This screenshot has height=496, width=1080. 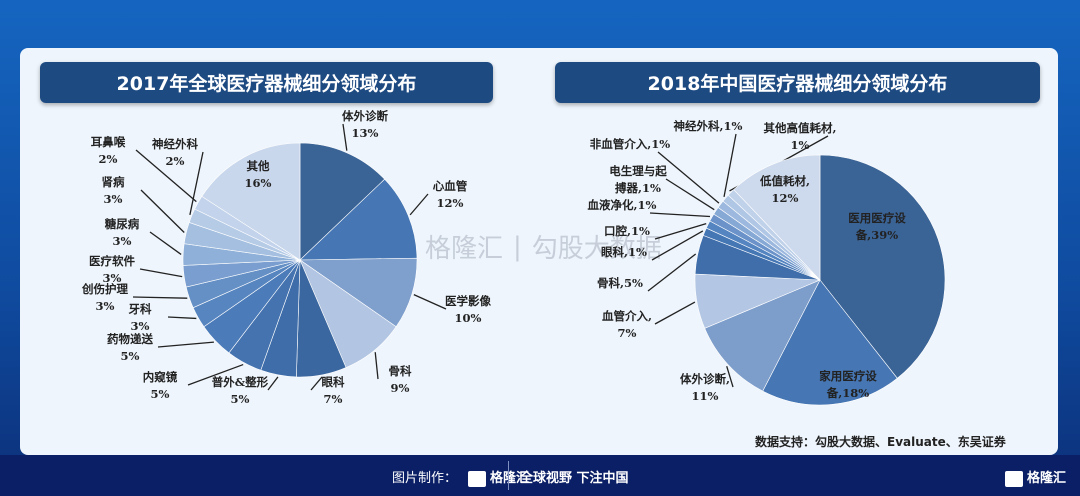 What do you see at coordinates (468, 301) in the screenshot?
I see `slice-label: 医学影像` at bounding box center [468, 301].